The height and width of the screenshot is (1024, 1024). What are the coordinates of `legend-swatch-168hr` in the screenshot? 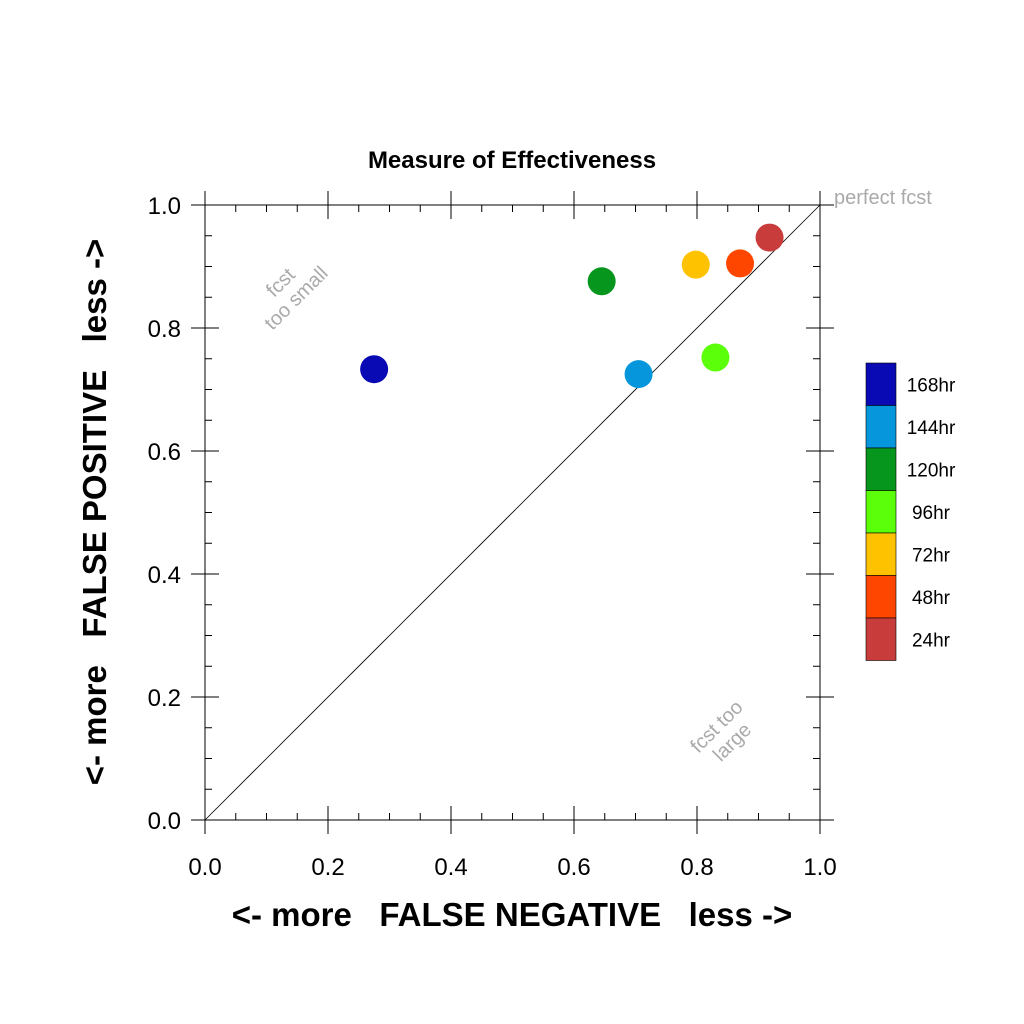 It's located at (881, 384).